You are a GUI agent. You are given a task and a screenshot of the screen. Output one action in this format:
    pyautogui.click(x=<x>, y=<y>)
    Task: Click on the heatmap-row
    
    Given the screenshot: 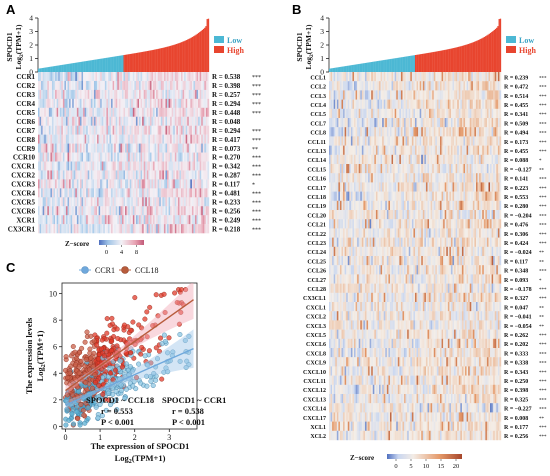 What is the action you would take?
    pyautogui.click(x=415, y=178)
    